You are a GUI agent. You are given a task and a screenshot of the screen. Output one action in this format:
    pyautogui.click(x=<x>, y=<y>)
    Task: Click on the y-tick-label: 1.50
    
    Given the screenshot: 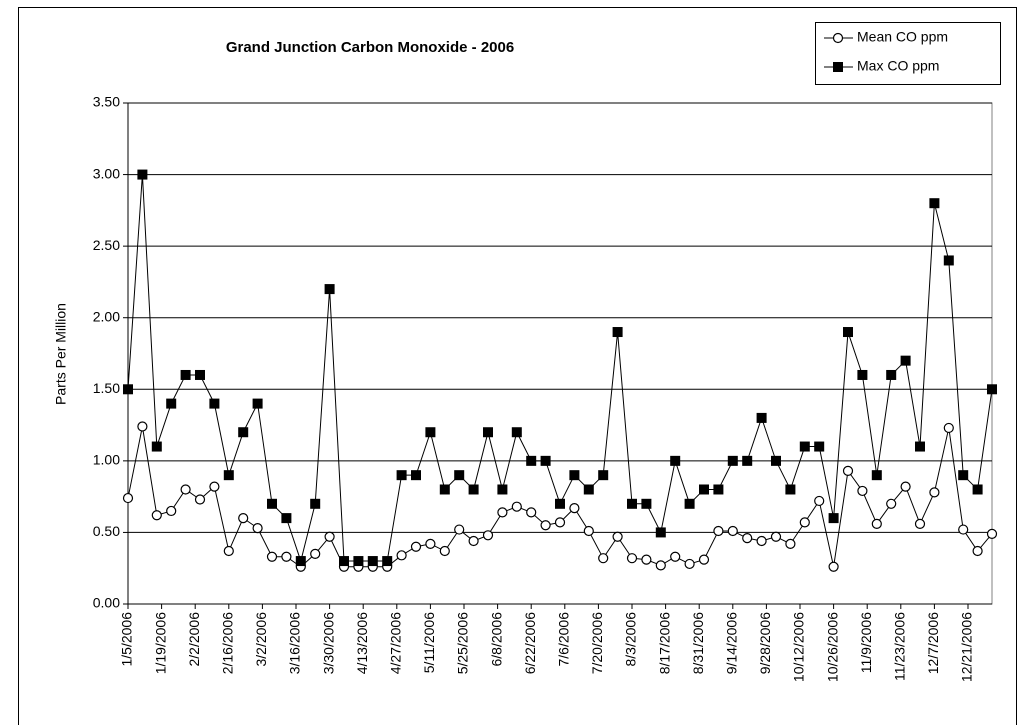 What is the action you would take?
    pyautogui.click(x=106, y=388)
    